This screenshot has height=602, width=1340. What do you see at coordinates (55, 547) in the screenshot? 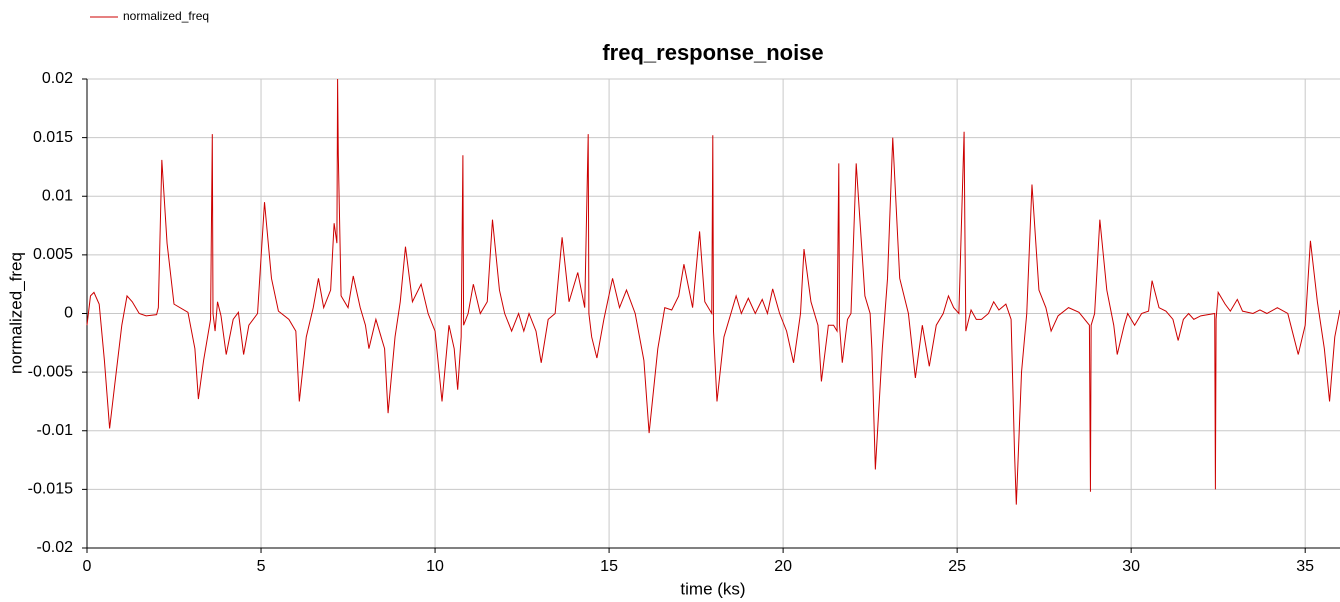
I see `y-tick-label: -0.02` at bounding box center [55, 547].